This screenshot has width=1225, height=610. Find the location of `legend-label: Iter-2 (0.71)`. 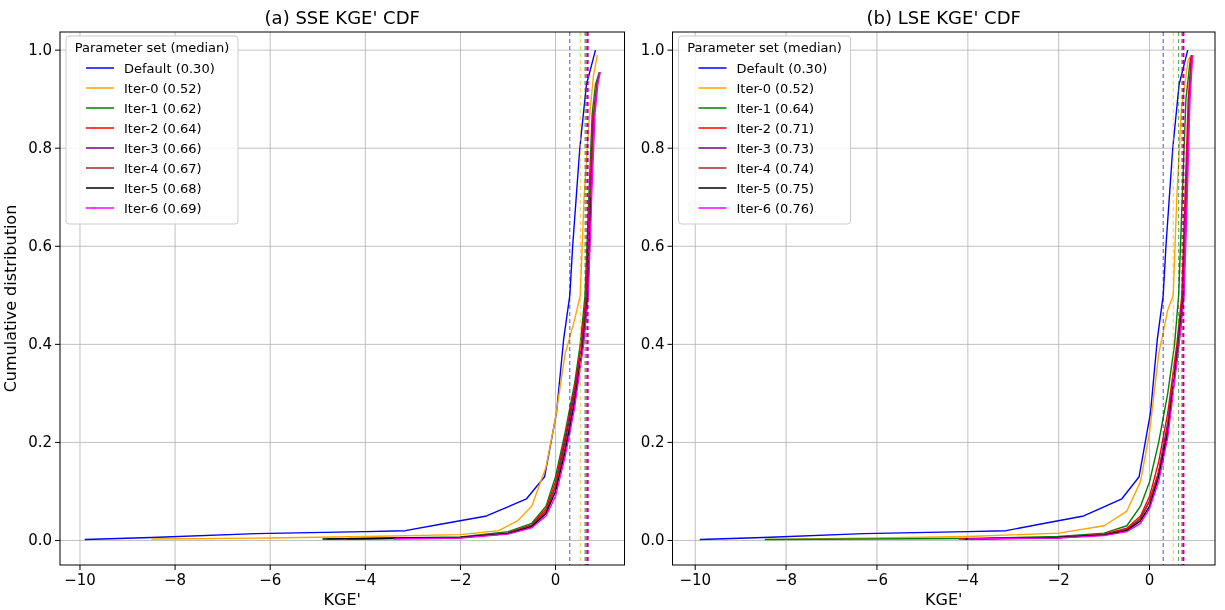

legend-label: Iter-2 (0.71) is located at coordinates (775, 128).